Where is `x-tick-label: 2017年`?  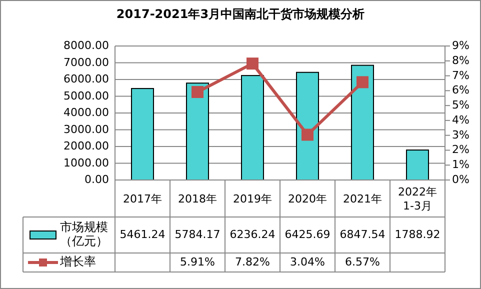
x-tick-label: 2017年 is located at coordinates (142, 199).